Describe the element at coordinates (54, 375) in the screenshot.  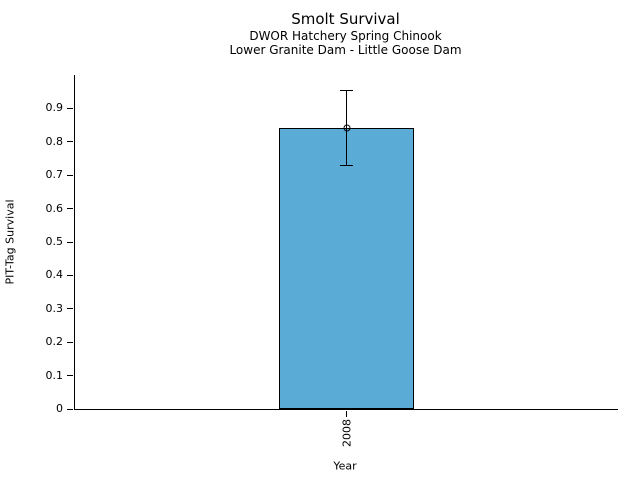
I see `y-tick-label: 0.1` at that location.